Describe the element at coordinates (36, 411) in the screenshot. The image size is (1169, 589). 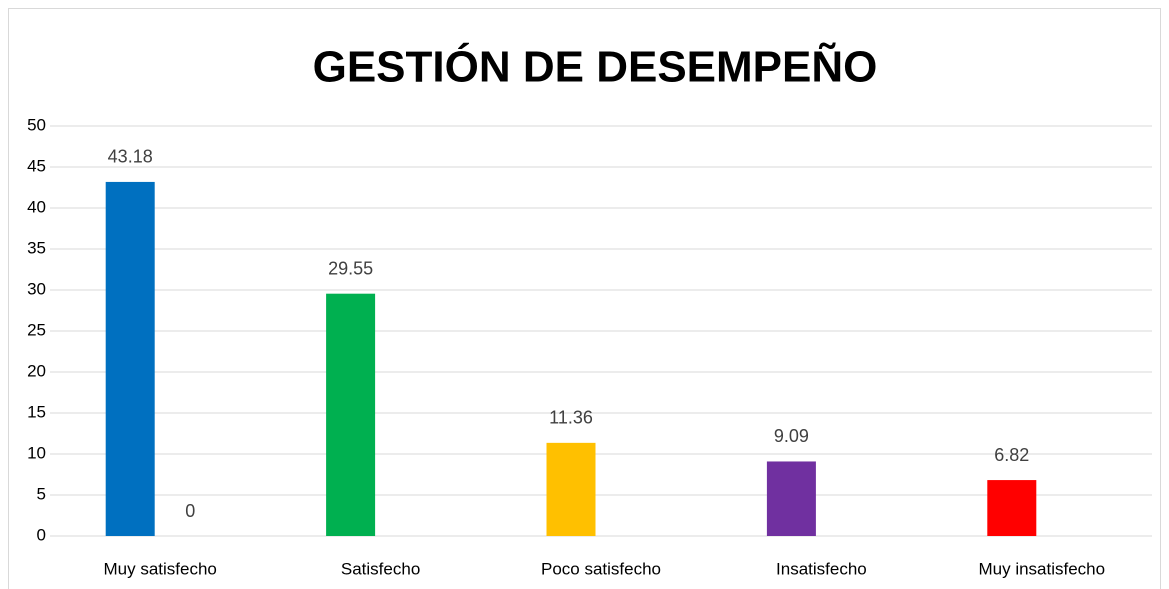
I see `y-tick-label: 15` at that location.